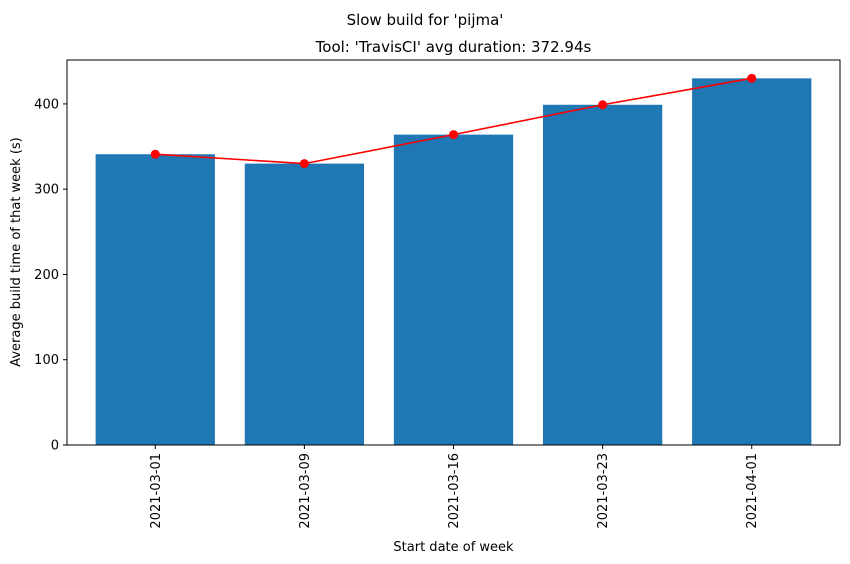  I want to click on y-tick-label: 100, so click(46, 360).